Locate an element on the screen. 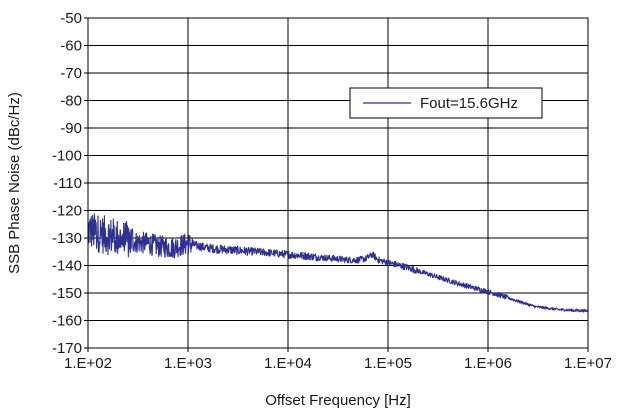 This screenshot has height=413, width=622. y-tick-label: -140 is located at coordinates (67, 266).